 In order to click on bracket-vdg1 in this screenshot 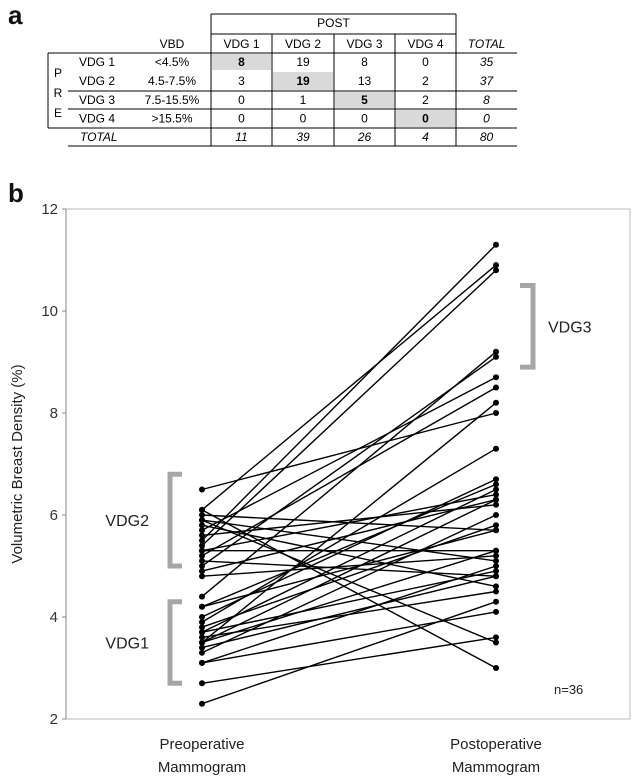, I will do `click(174, 642)`.